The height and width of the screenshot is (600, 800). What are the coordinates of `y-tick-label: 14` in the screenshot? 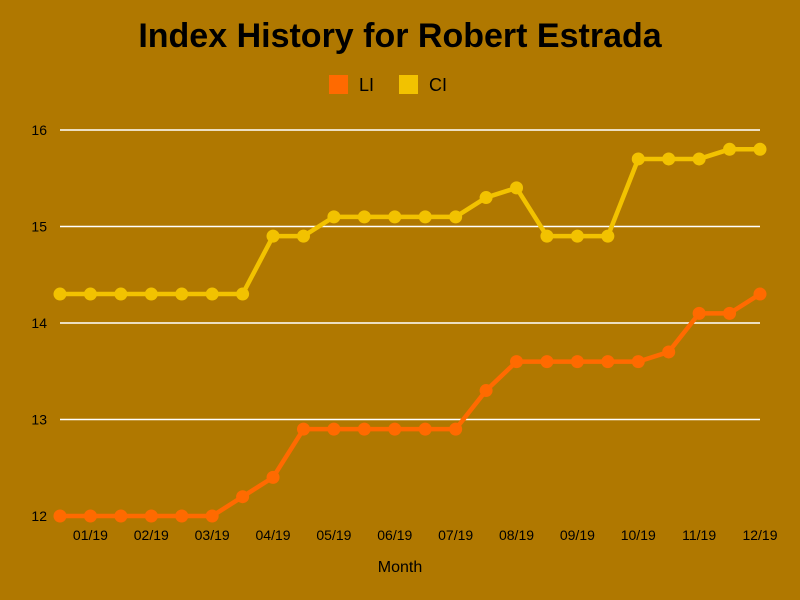 It's located at (39, 323).